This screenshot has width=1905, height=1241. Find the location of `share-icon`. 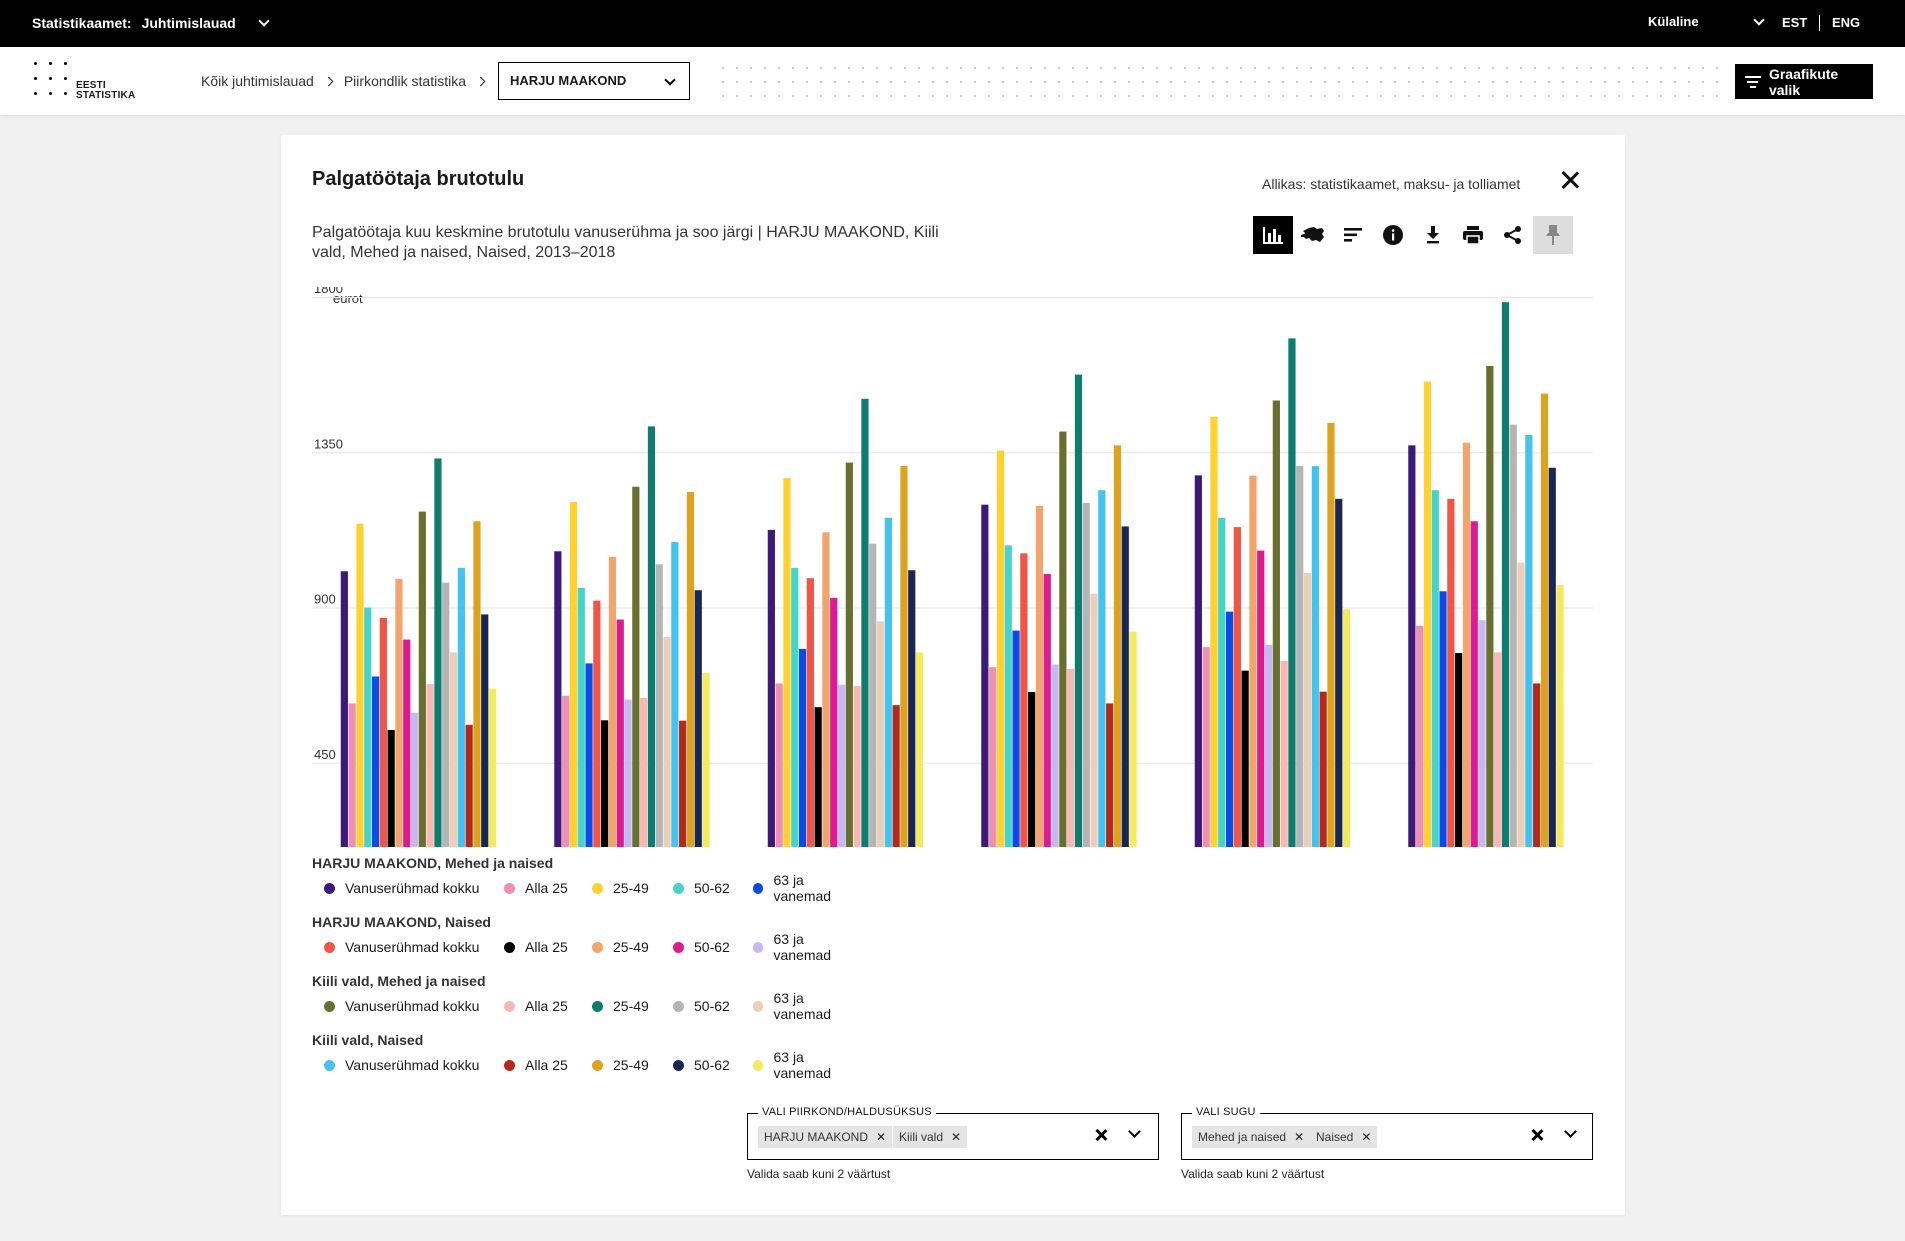

share-icon is located at coordinates (1512, 235).